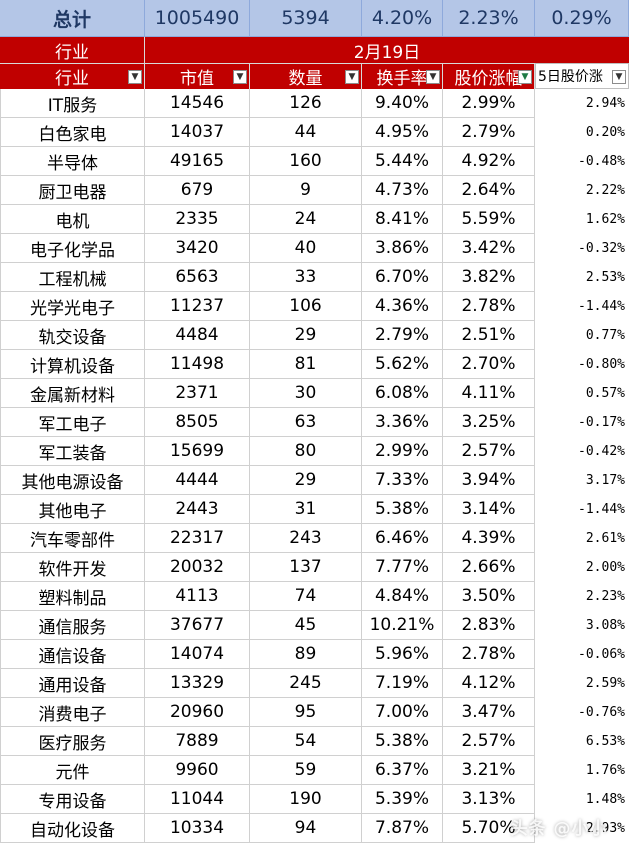  I want to click on cell-count: 95, so click(306, 712).